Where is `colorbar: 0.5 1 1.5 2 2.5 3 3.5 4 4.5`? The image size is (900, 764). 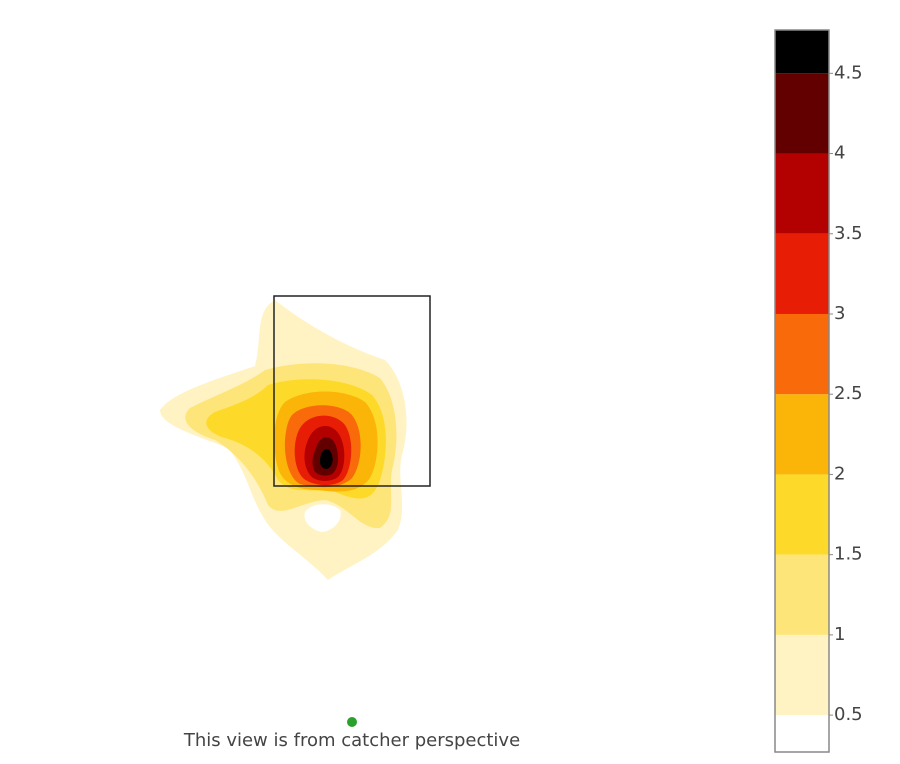 colorbar: 0.5 1 1.5 2 2.5 3 3.5 4 4.5 is located at coordinates (818, 391).